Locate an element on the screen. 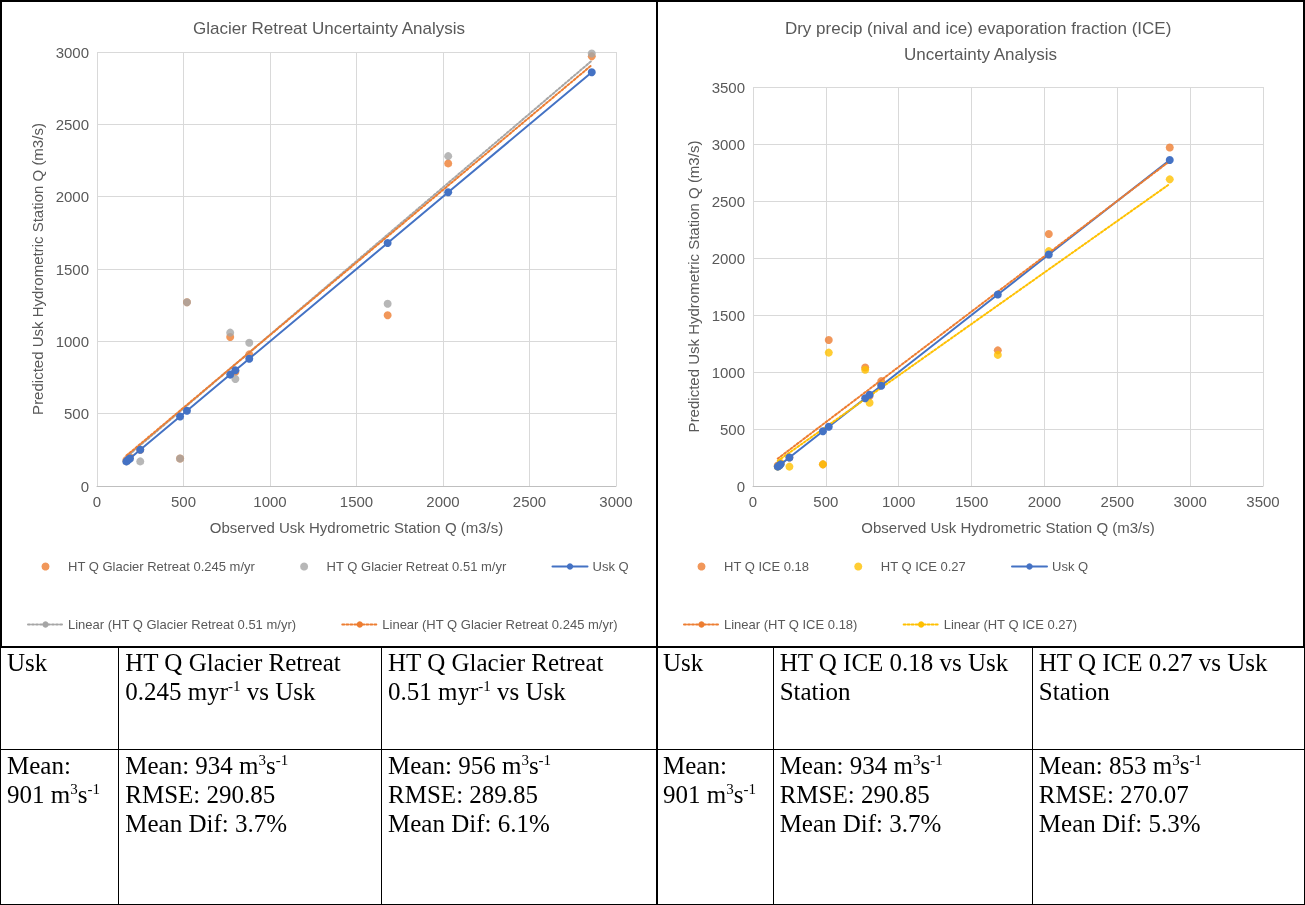  text: Mean: 853 m$^{3}$s$^{-1}$ RMSE: 270.07 Mean Dif: 5.3% is located at coordinates (1168, 827).